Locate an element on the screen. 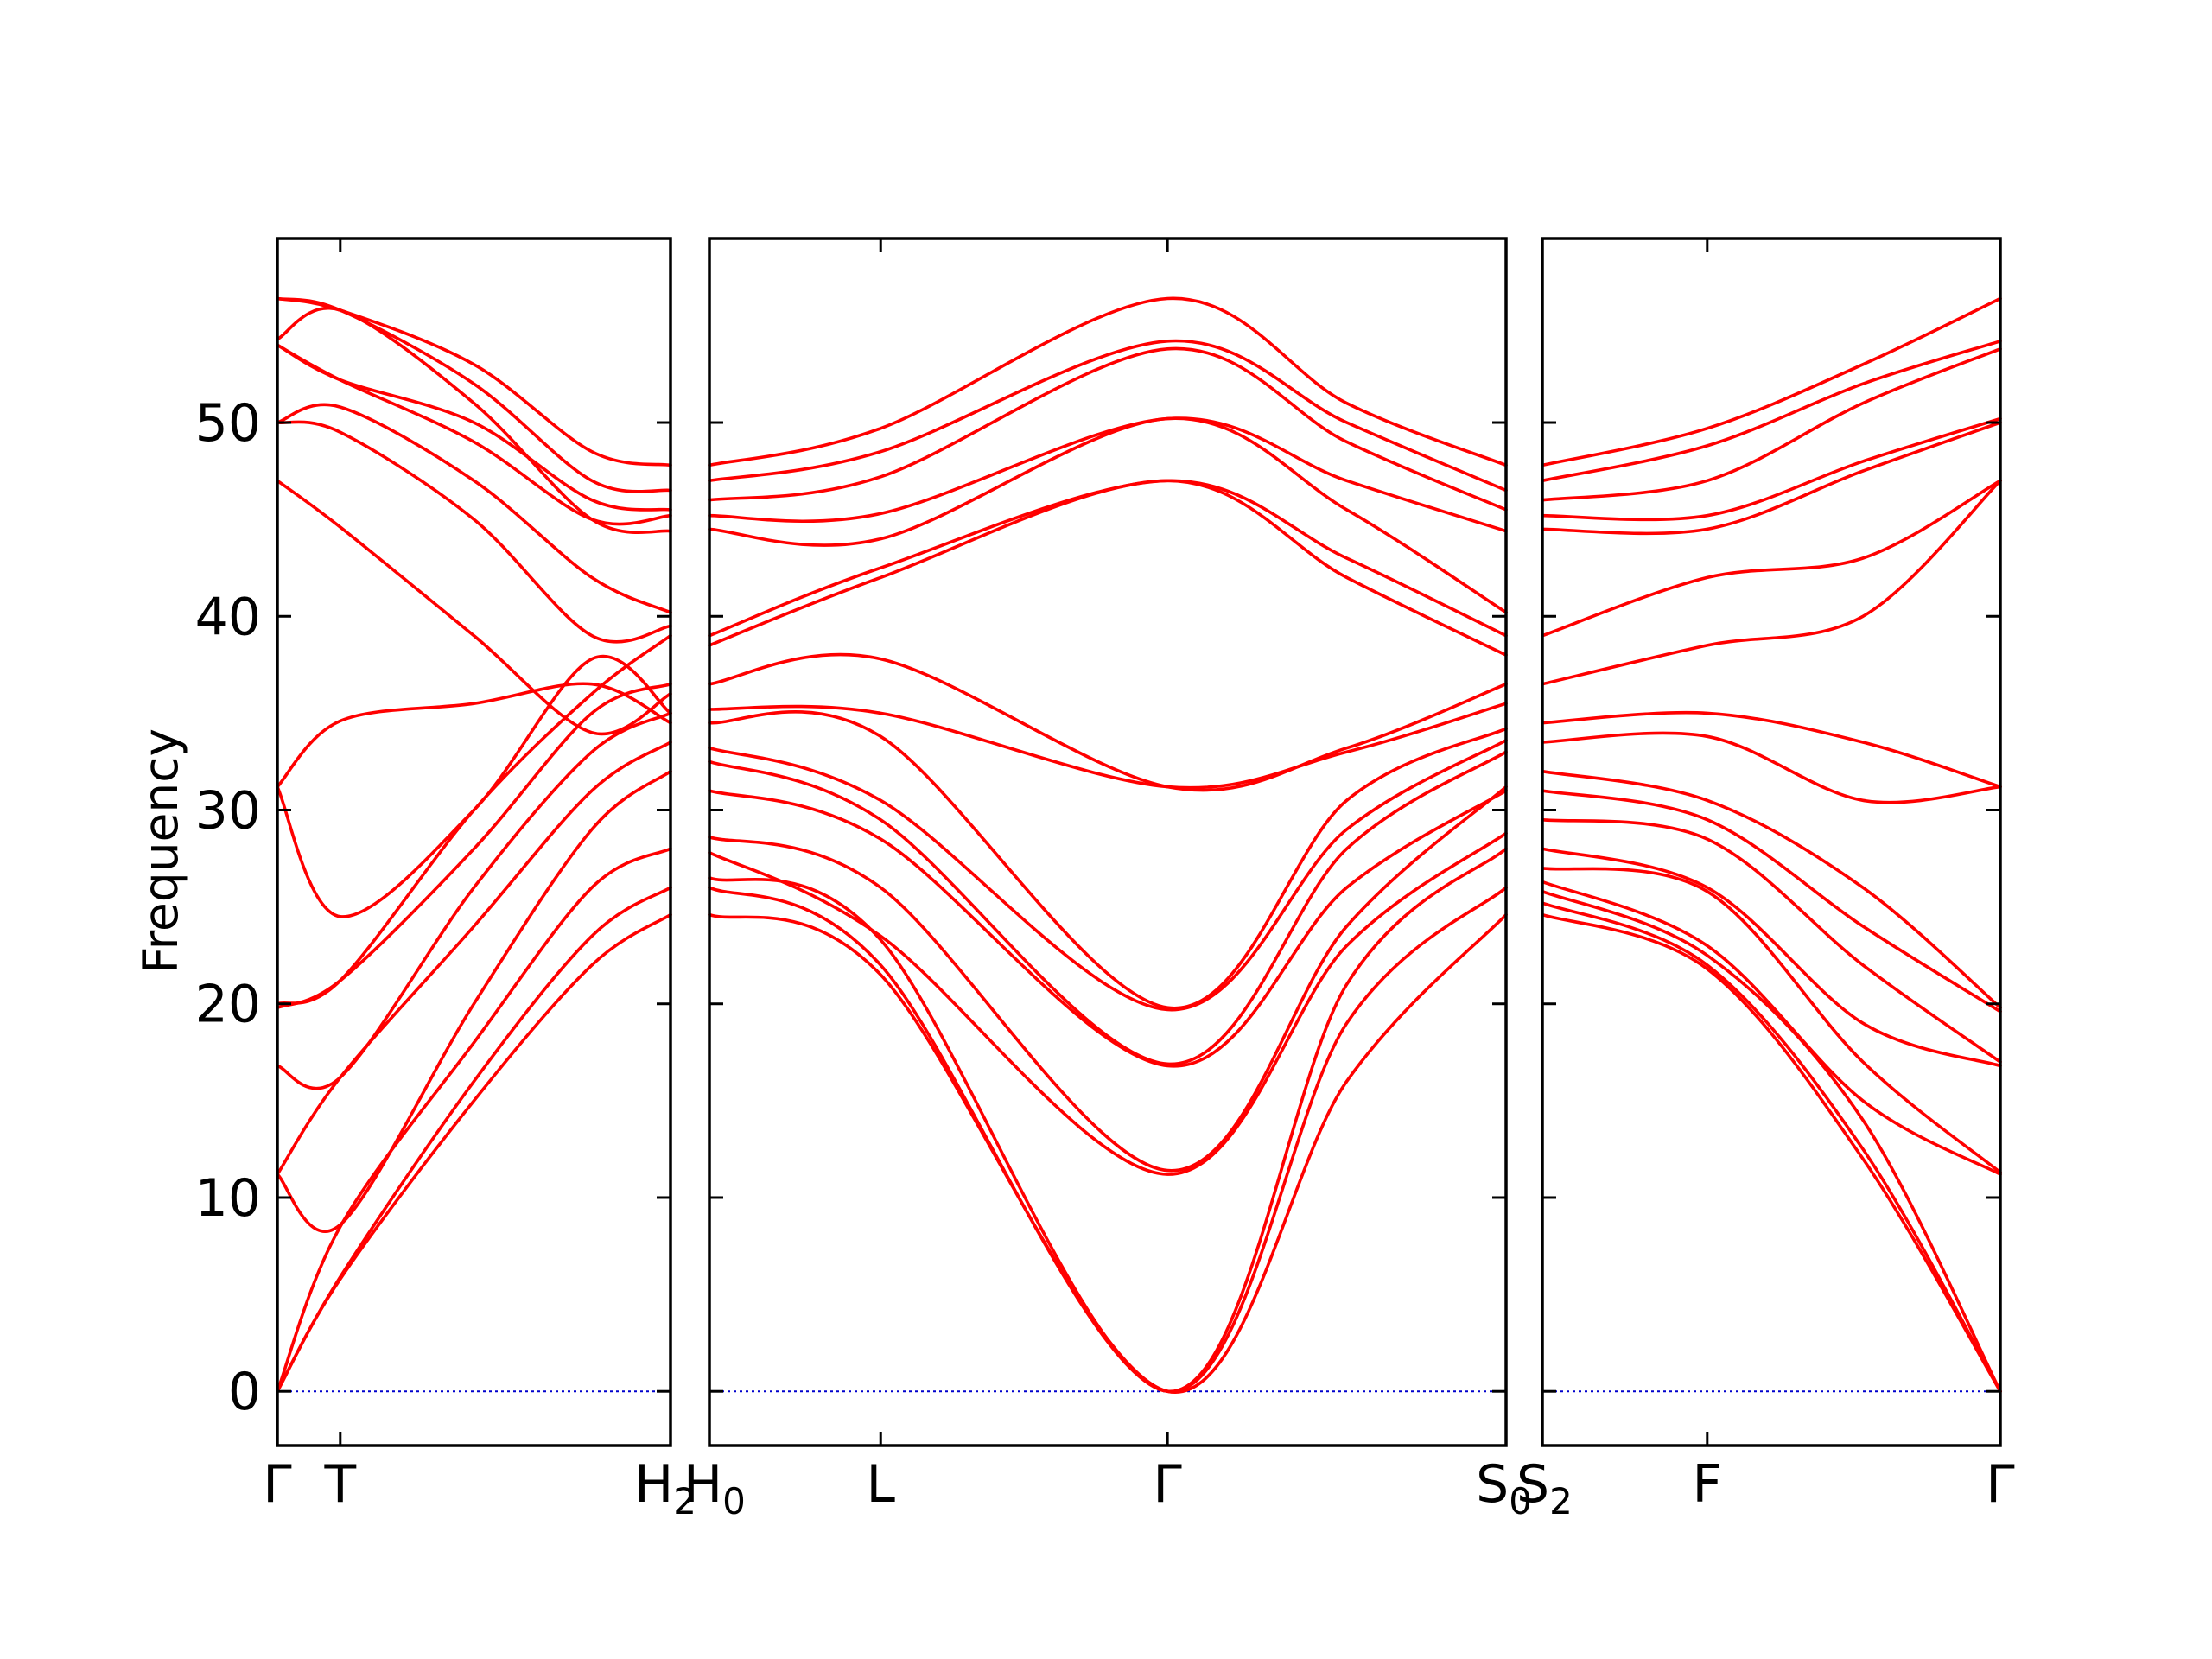 The width and height of the screenshot is (2212, 1659). x-tick-label: L is located at coordinates (881, 1484).